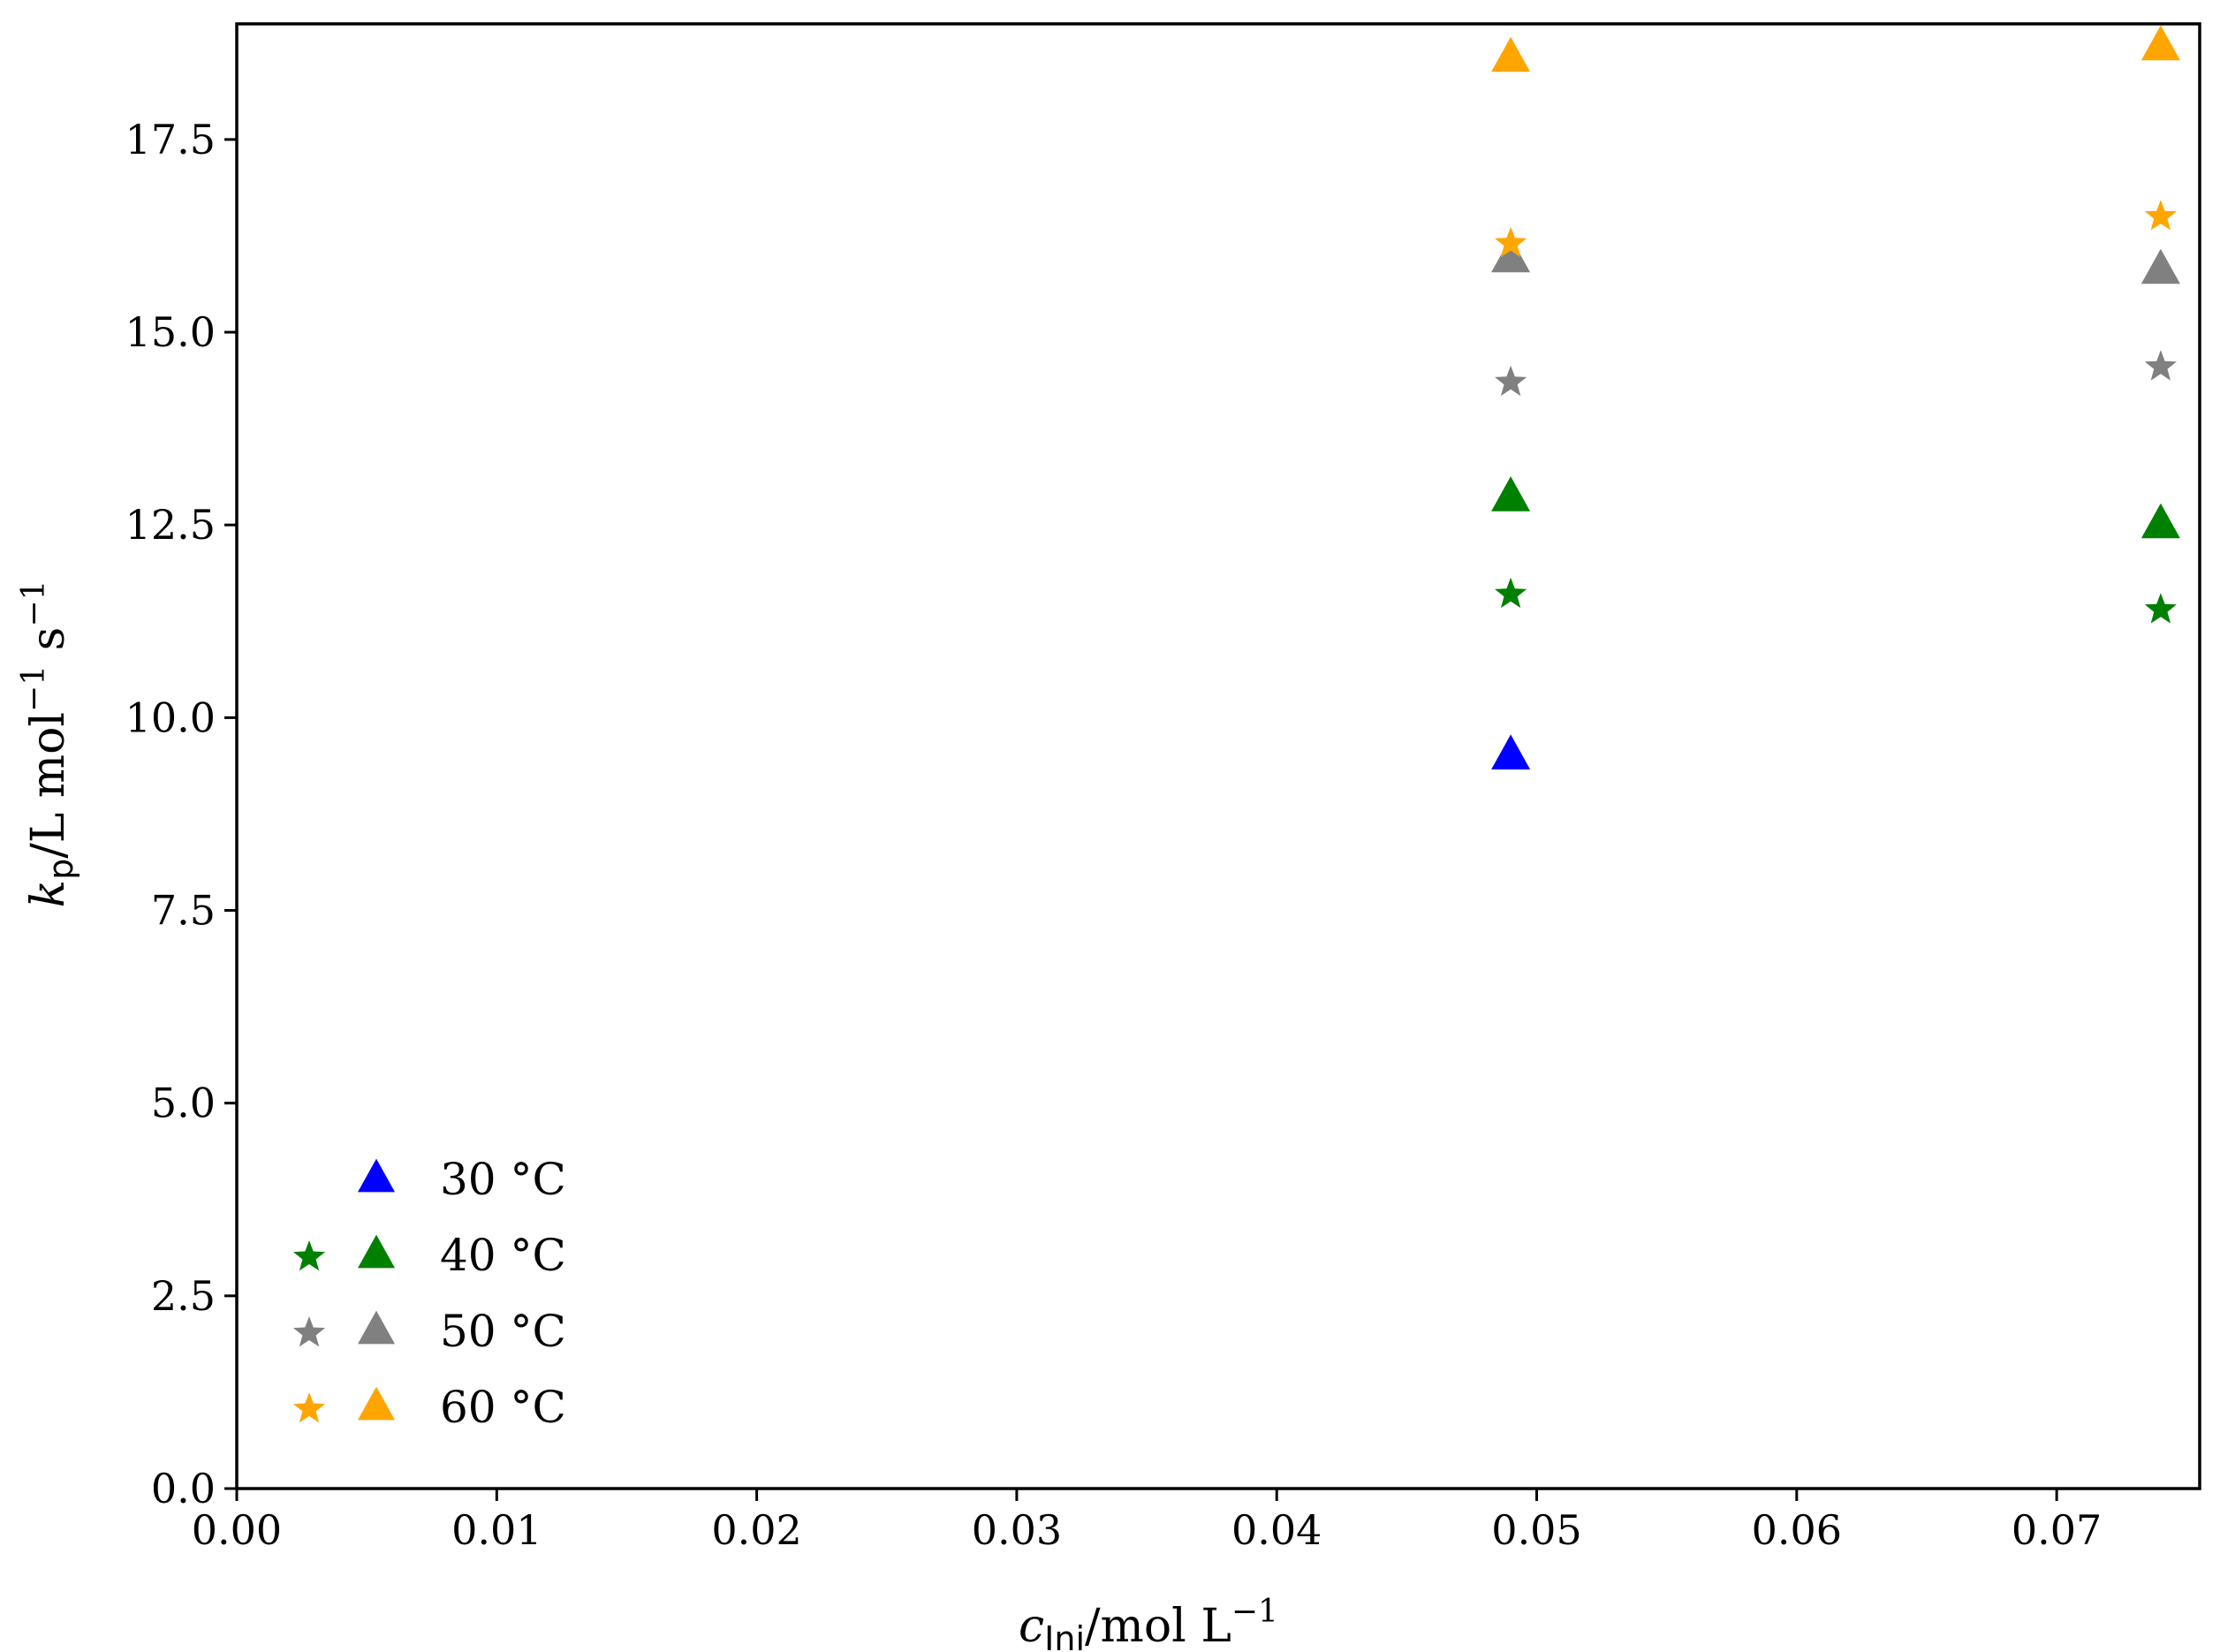 Image resolution: width=2220 pixels, height=1652 pixels. I want to click on y-tick-label: 10.0, so click(171, 717).